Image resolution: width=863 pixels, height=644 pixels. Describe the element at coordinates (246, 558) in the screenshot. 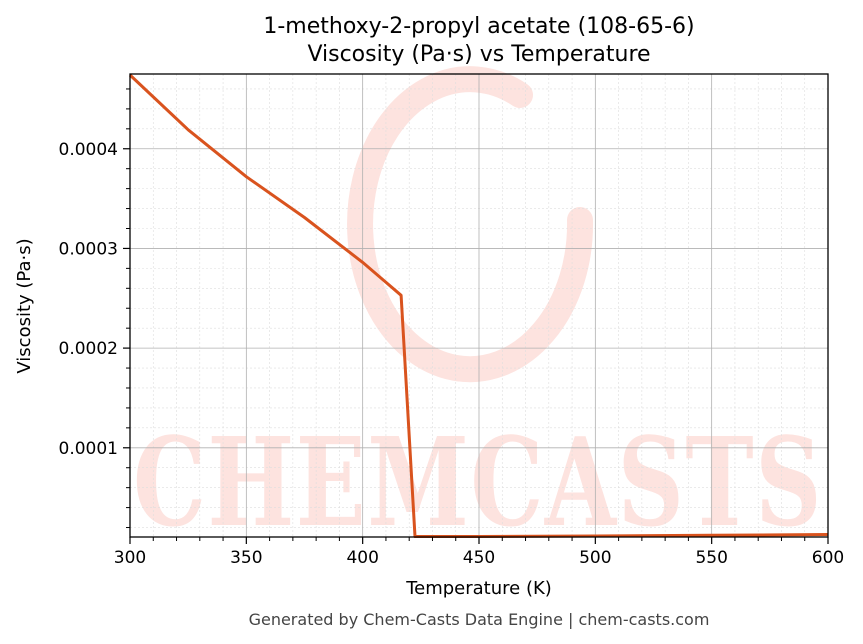

I see `x-tick-label: 350` at that location.